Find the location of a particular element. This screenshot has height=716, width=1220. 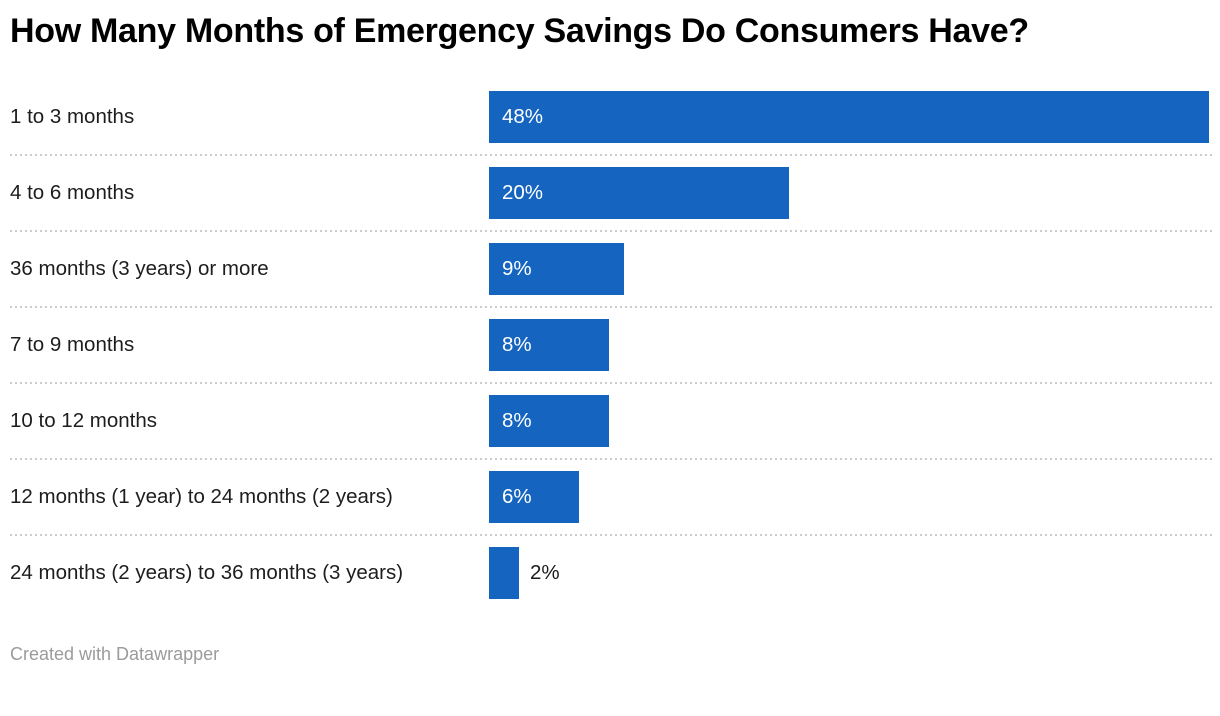

category-label: 1 to 3 months is located at coordinates (72, 116).